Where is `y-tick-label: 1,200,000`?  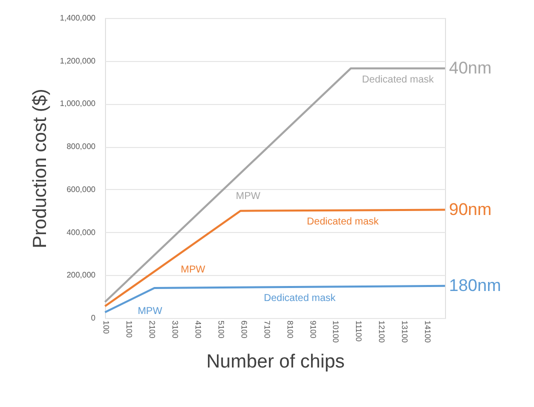
y-tick-label: 1,200,000 is located at coordinates (78, 61).